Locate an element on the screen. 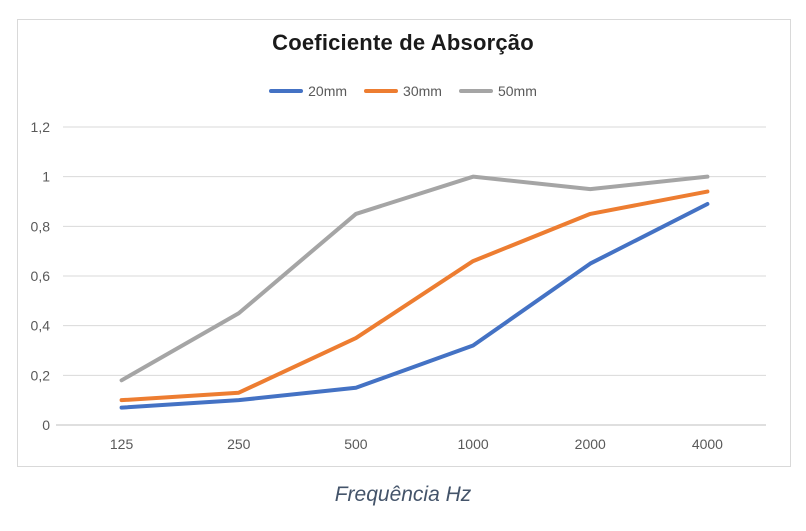  x-tick-label: 4000 is located at coordinates (707, 444).